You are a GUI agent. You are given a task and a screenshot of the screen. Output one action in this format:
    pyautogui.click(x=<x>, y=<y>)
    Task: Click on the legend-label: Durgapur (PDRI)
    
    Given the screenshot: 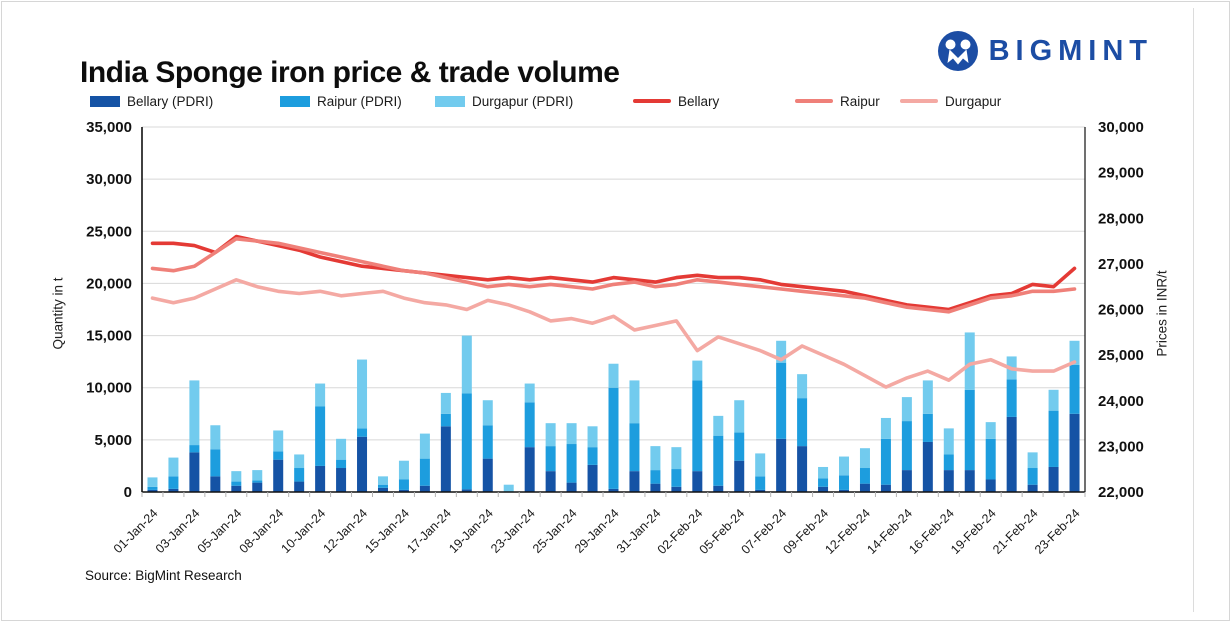 What is the action you would take?
    pyautogui.click(x=523, y=101)
    